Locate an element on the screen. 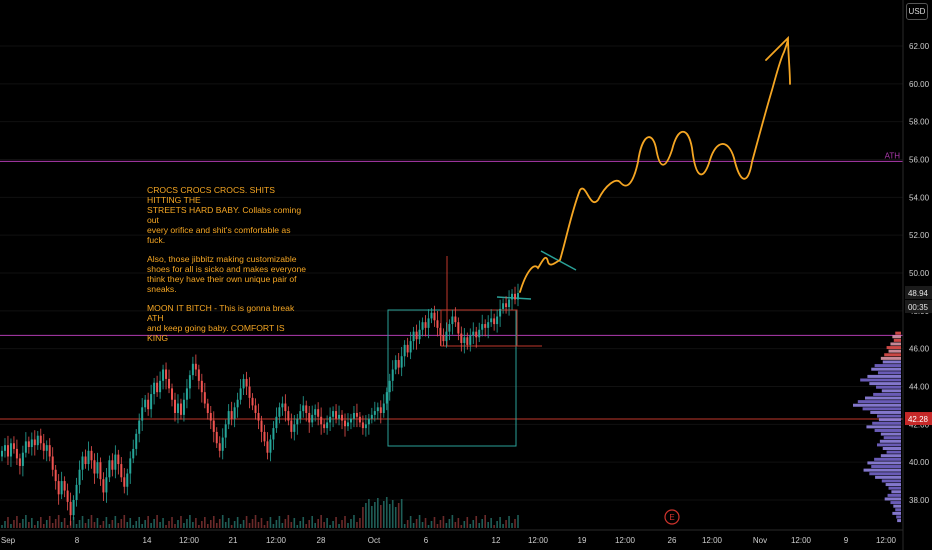 Image resolution: width=932 pixels, height=550 pixels. x-tick-label: 8 is located at coordinates (77, 540).